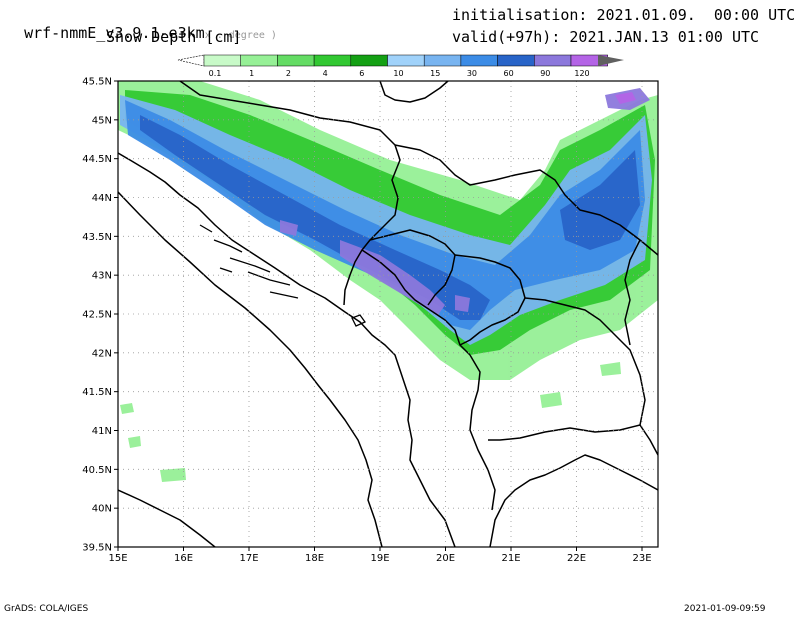  I want to click on island-pag, so click(206, 228).